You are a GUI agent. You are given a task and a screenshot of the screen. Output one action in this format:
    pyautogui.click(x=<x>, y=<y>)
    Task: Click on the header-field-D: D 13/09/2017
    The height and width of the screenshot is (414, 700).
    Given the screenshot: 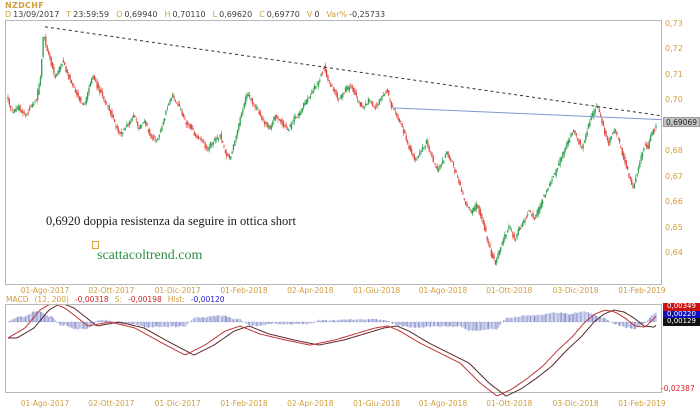 What is the action you would take?
    pyautogui.click(x=32, y=14)
    